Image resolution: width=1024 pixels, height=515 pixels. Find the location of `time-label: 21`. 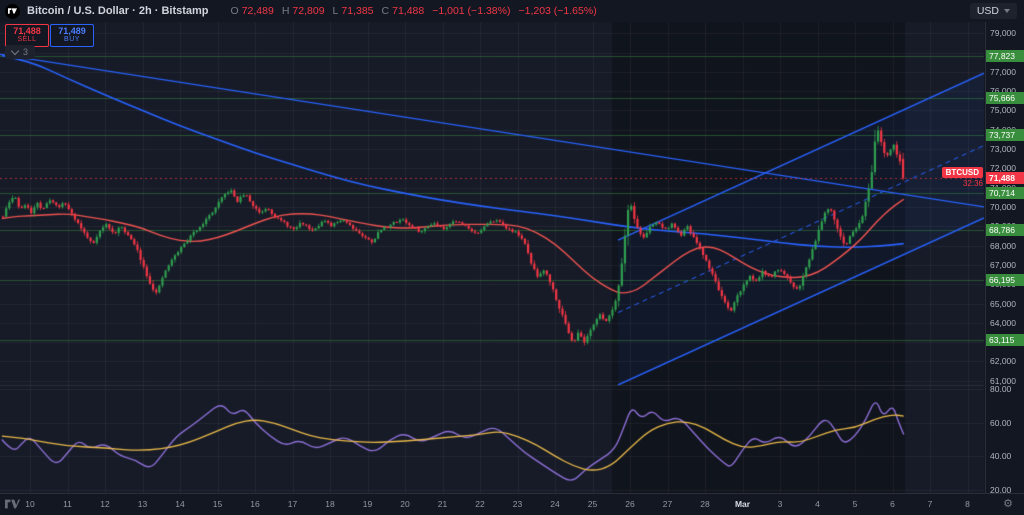

time-label: 21 is located at coordinates (442, 504).